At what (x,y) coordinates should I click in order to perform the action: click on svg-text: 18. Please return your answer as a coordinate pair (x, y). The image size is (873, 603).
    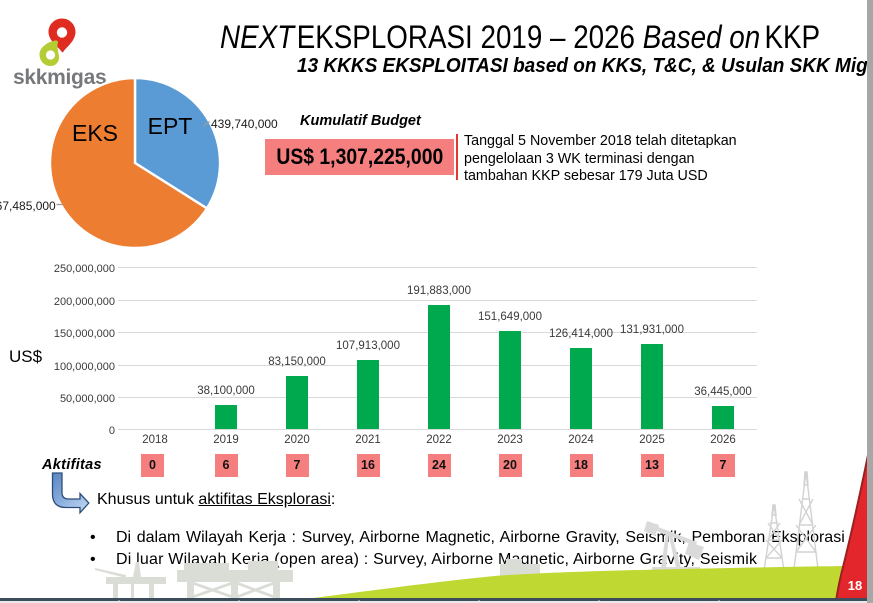
    Looking at the image, I should click on (855, 585).